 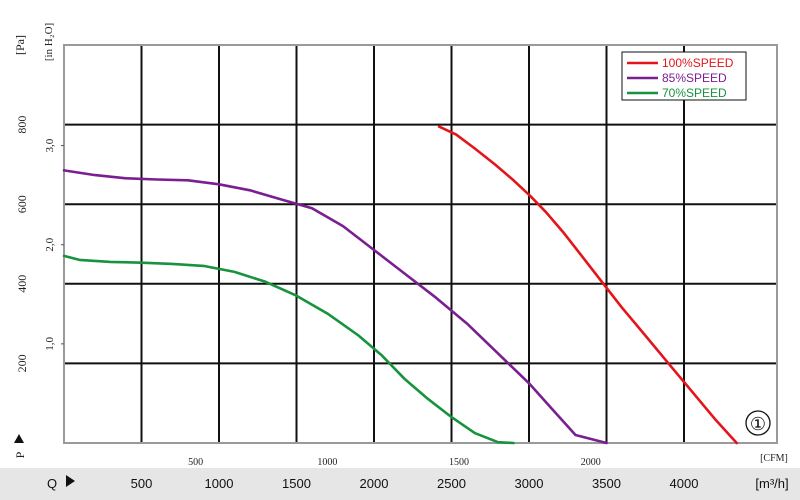 What do you see at coordinates (451, 483) in the screenshot?
I see `x-tick-label: 2500` at bounding box center [451, 483].